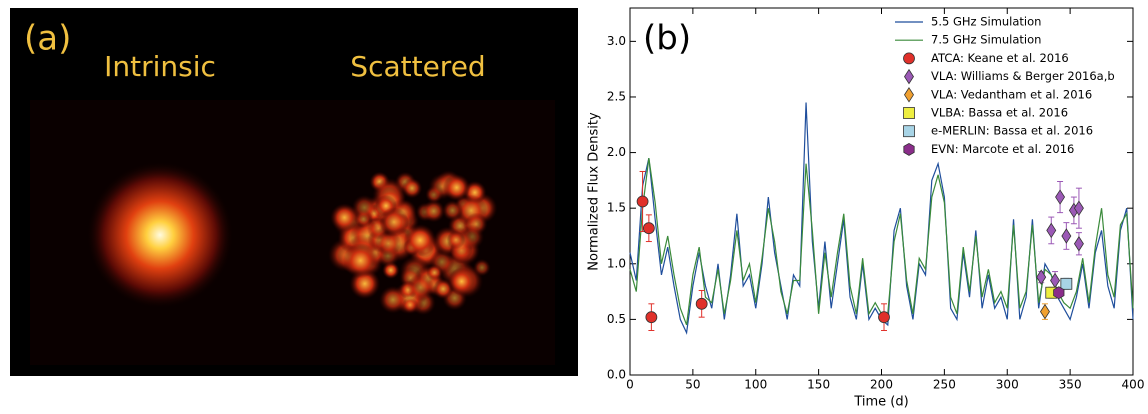 This screenshot has height=414, width=1148. What do you see at coordinates (616, 208) in the screenshot?
I see `y-tick-label: 1.5` at bounding box center [616, 208].